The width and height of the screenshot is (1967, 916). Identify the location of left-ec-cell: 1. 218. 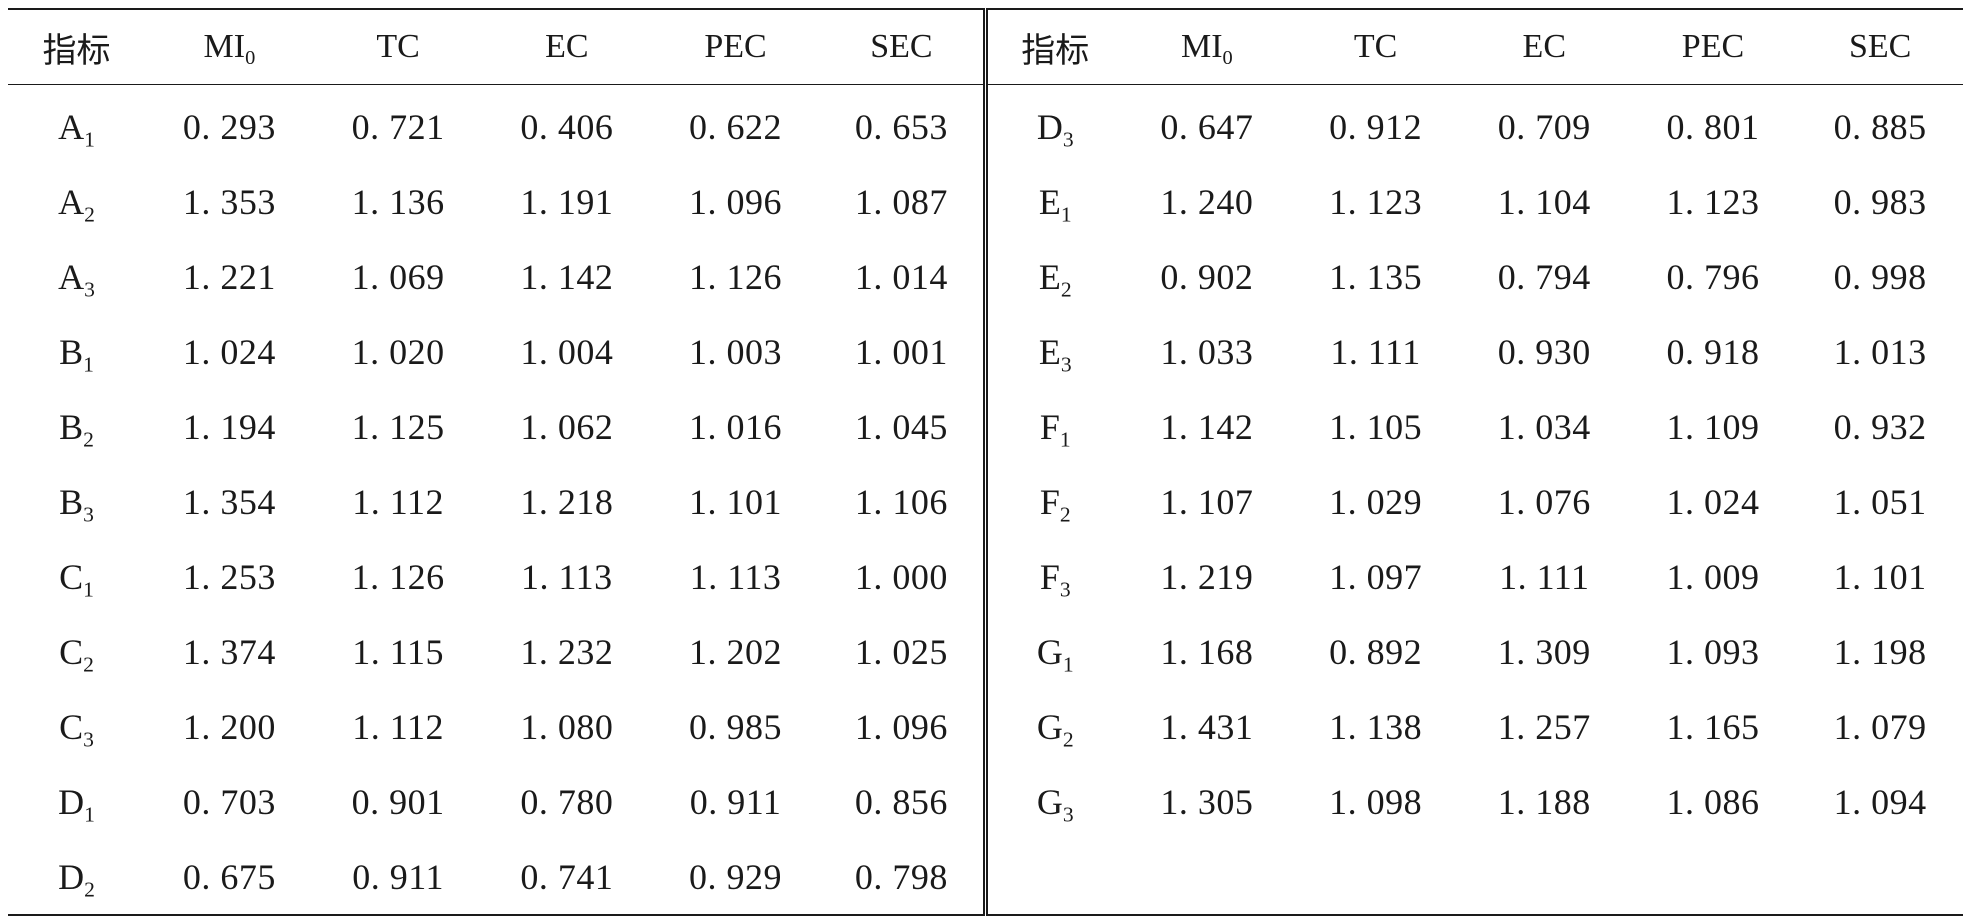
(567, 501).